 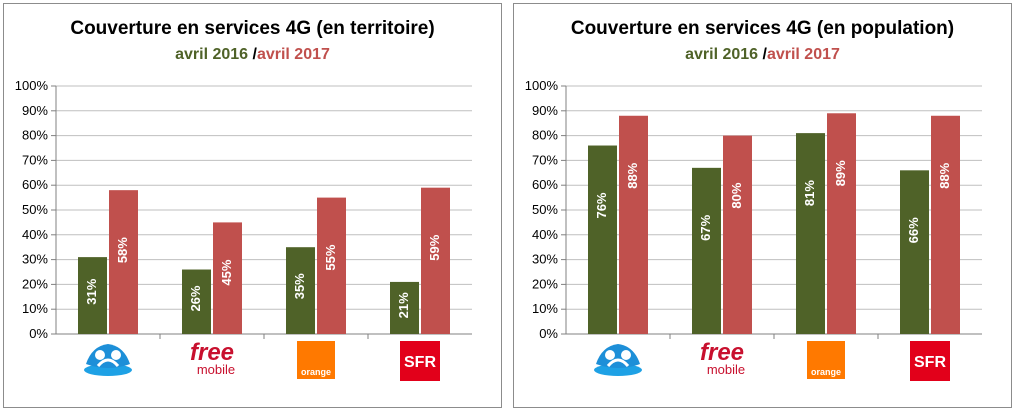 I want to click on data-label: 35%, so click(x=299, y=286).